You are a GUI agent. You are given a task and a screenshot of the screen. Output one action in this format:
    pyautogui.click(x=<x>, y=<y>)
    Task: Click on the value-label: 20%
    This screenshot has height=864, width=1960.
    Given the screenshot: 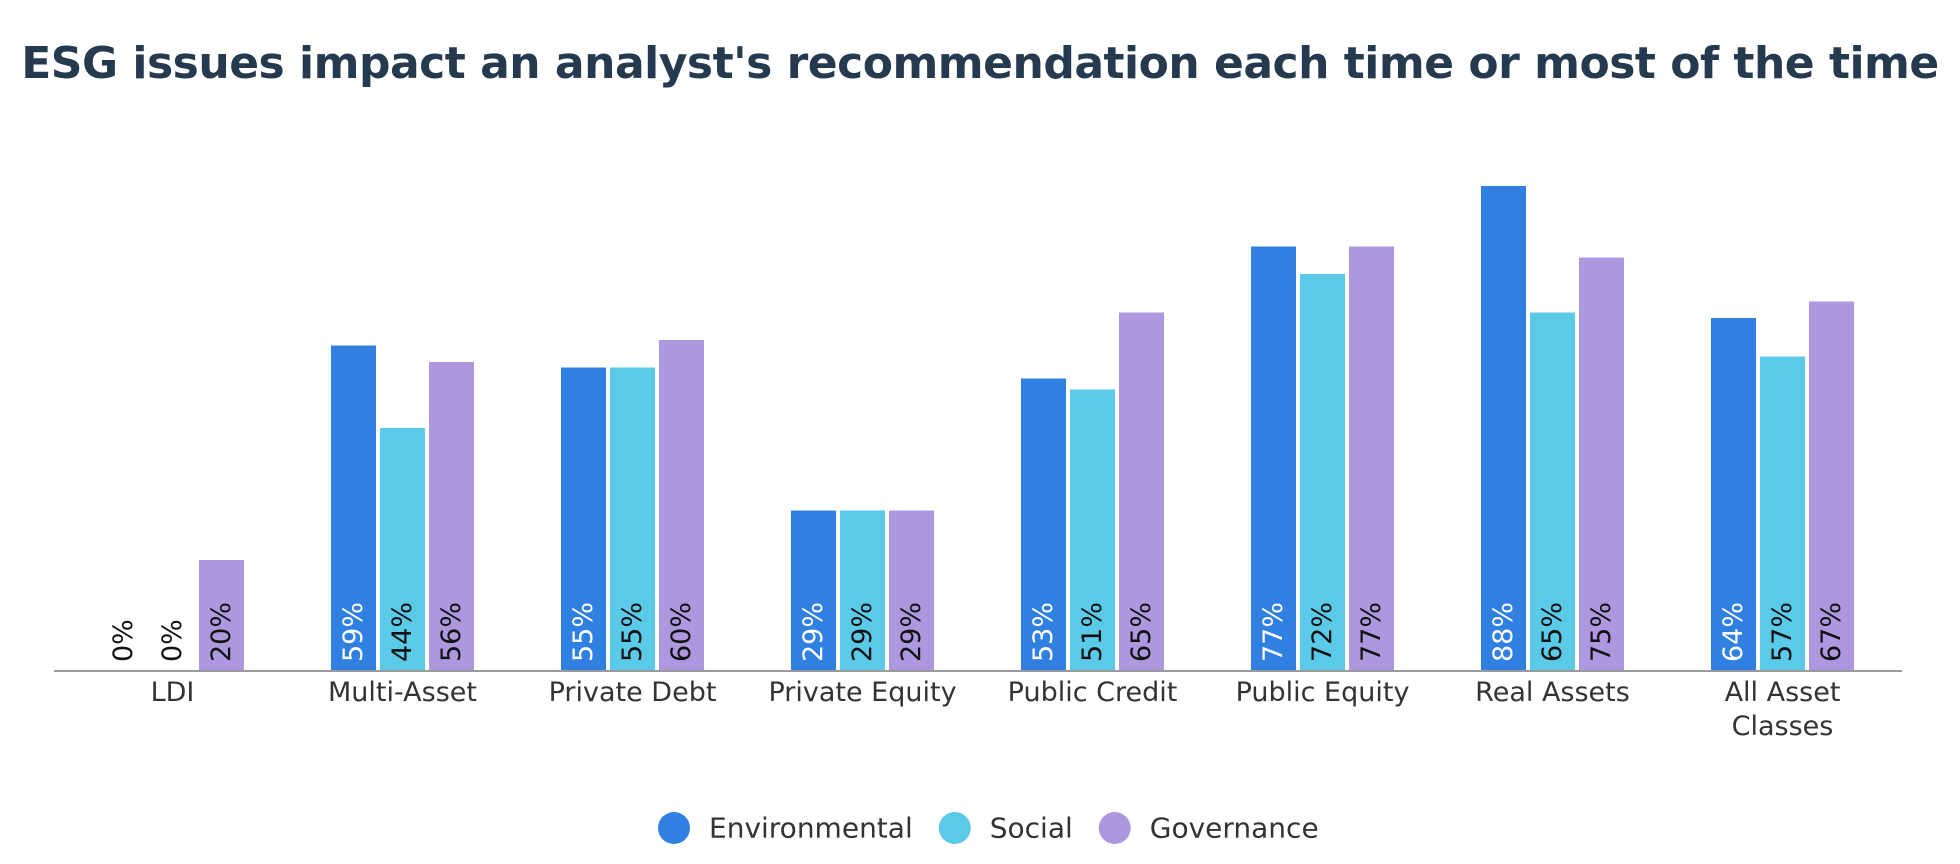 What is the action you would take?
    pyautogui.click(x=221, y=632)
    